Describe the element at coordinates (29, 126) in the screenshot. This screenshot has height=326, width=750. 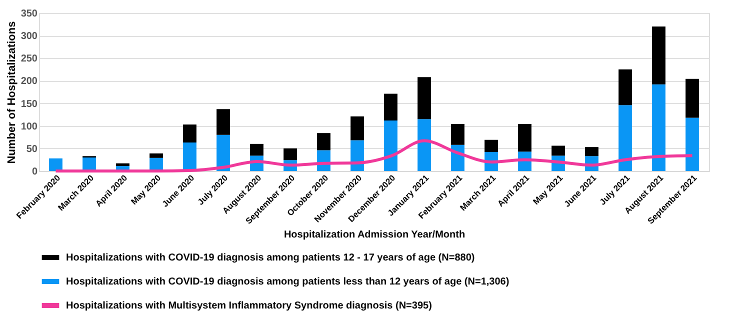
I see `y-tick-label: 100` at that location.